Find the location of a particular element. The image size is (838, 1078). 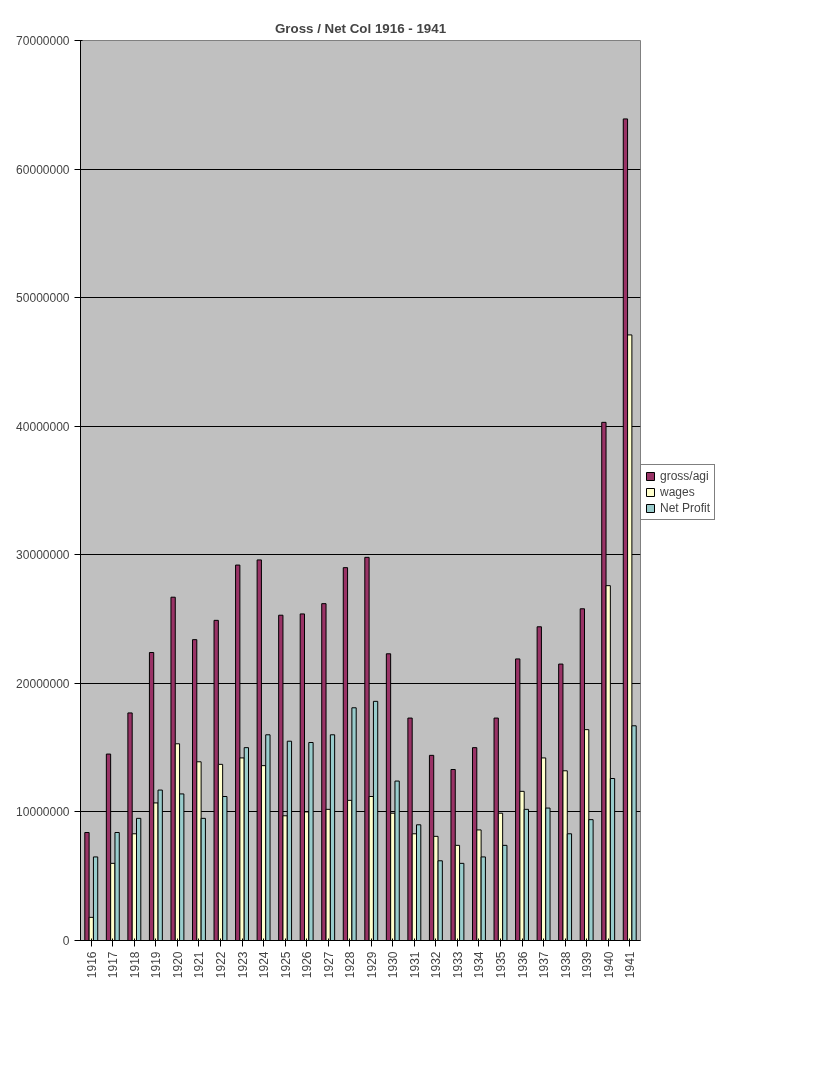

x-tick-label: 1916 is located at coordinates (91, 965).